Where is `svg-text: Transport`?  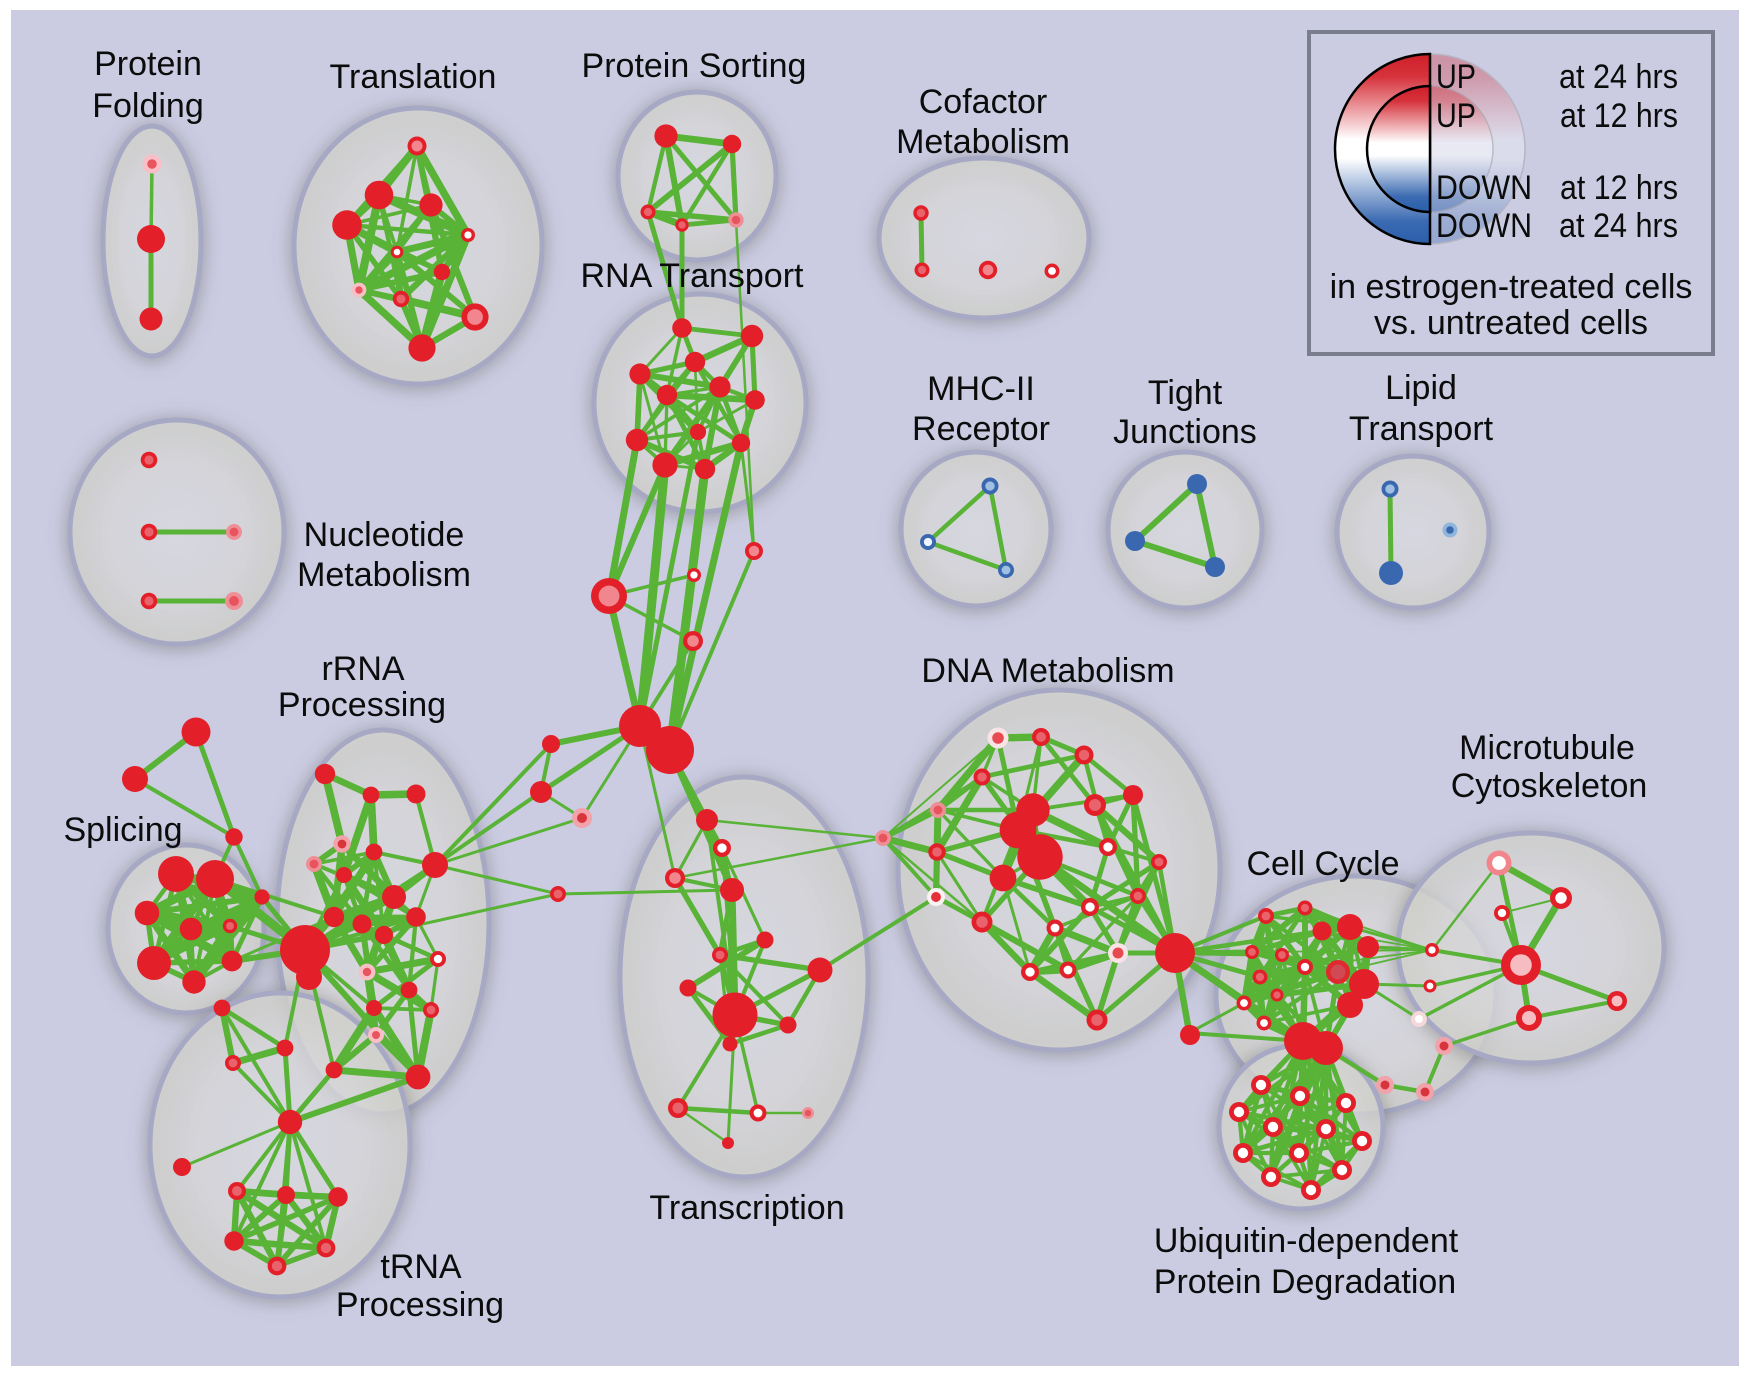 svg-text: Transport is located at coordinates (1421, 429).